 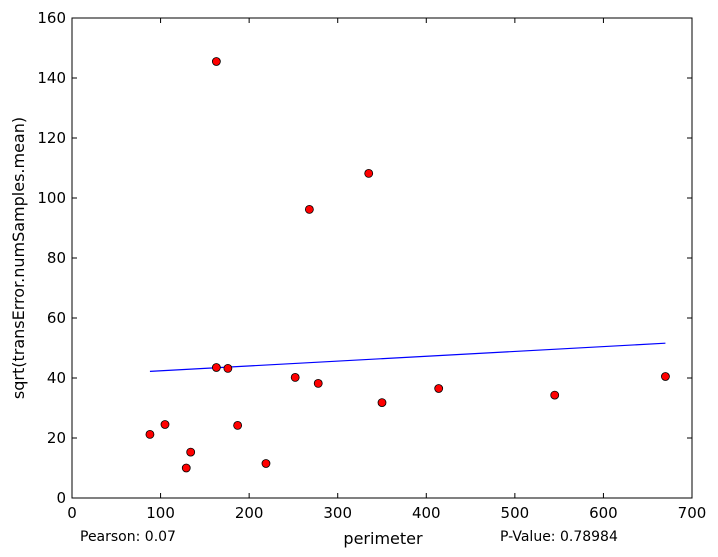 I want to click on x-tick-label: 200, so click(x=249, y=513).